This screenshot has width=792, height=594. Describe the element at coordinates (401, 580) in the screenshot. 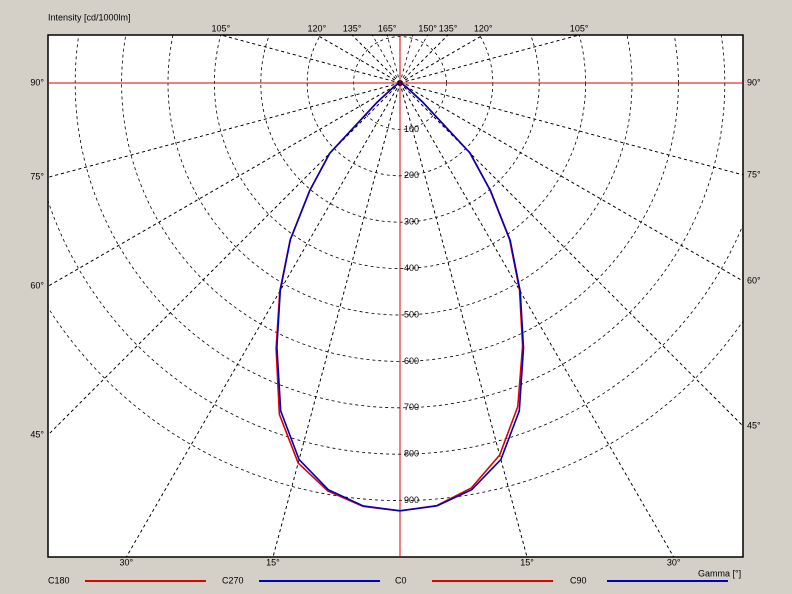

I see `legend-label: C0` at that location.